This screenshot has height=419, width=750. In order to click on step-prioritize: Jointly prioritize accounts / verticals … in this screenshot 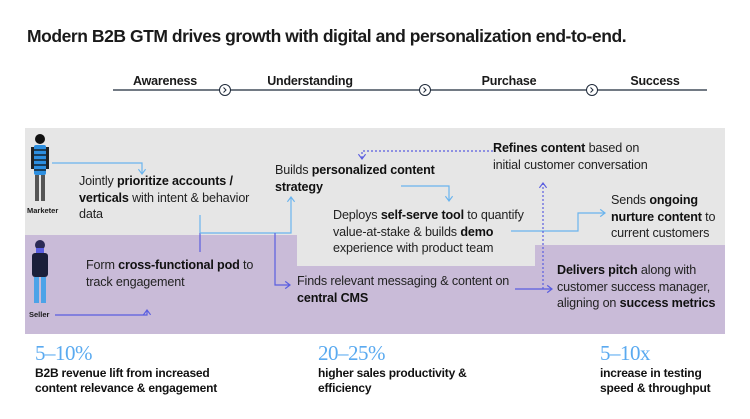, I will do `click(164, 197)`.